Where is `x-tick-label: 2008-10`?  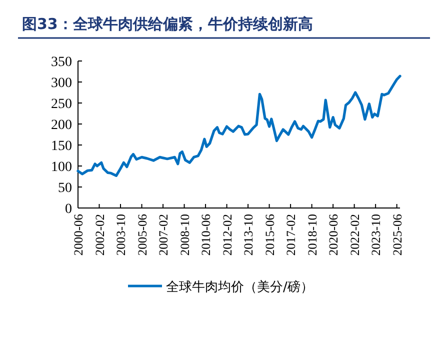
x-tick-label: 2008-10 is located at coordinates (185, 235).